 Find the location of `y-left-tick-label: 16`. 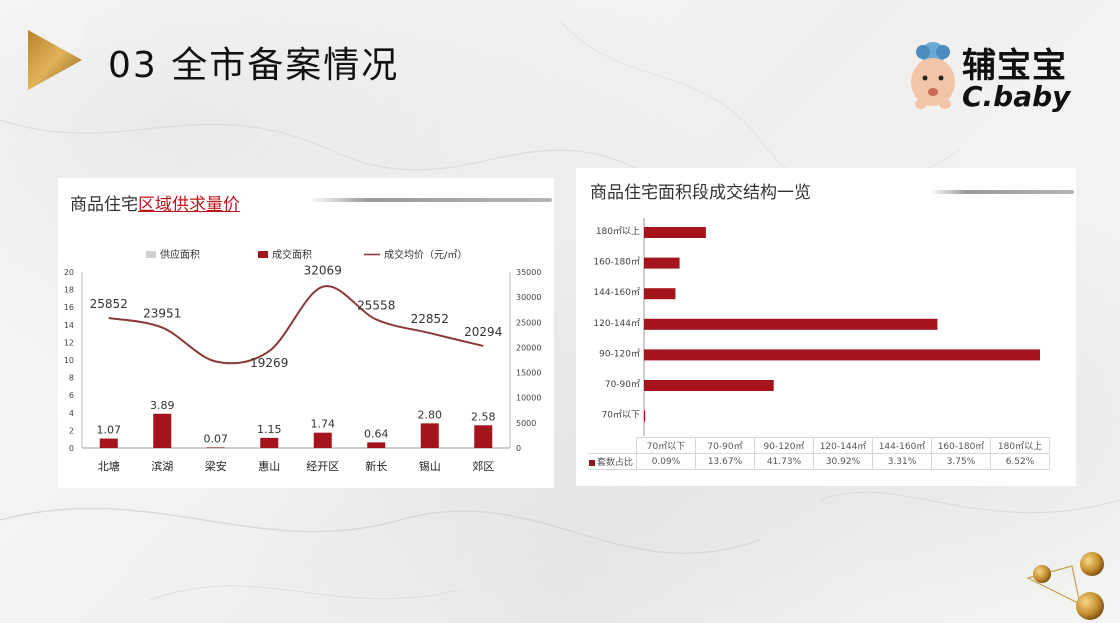

y-left-tick-label: 16 is located at coordinates (69, 307).